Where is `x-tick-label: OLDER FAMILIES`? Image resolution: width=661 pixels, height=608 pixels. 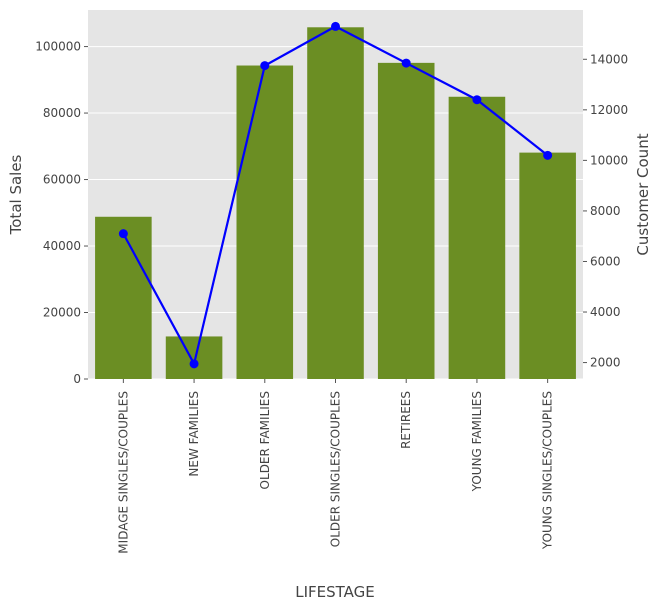 x-tick-label: OLDER FAMILIES is located at coordinates (265, 440).